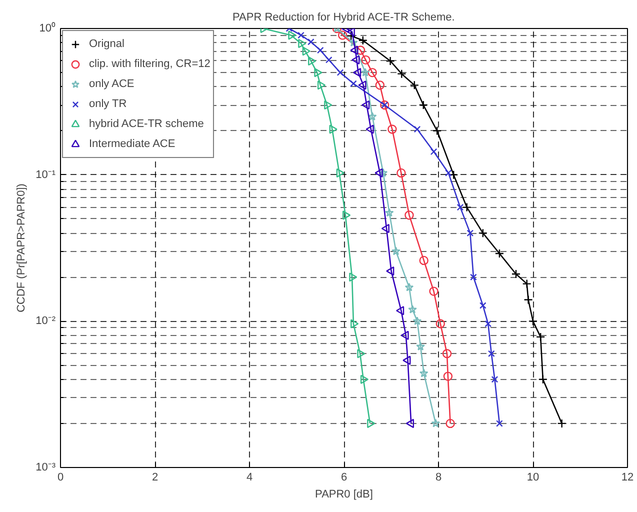  I want to click on y-axis-title: CCDF (Pr[PAPR>PAPR0]), so click(22, 248).